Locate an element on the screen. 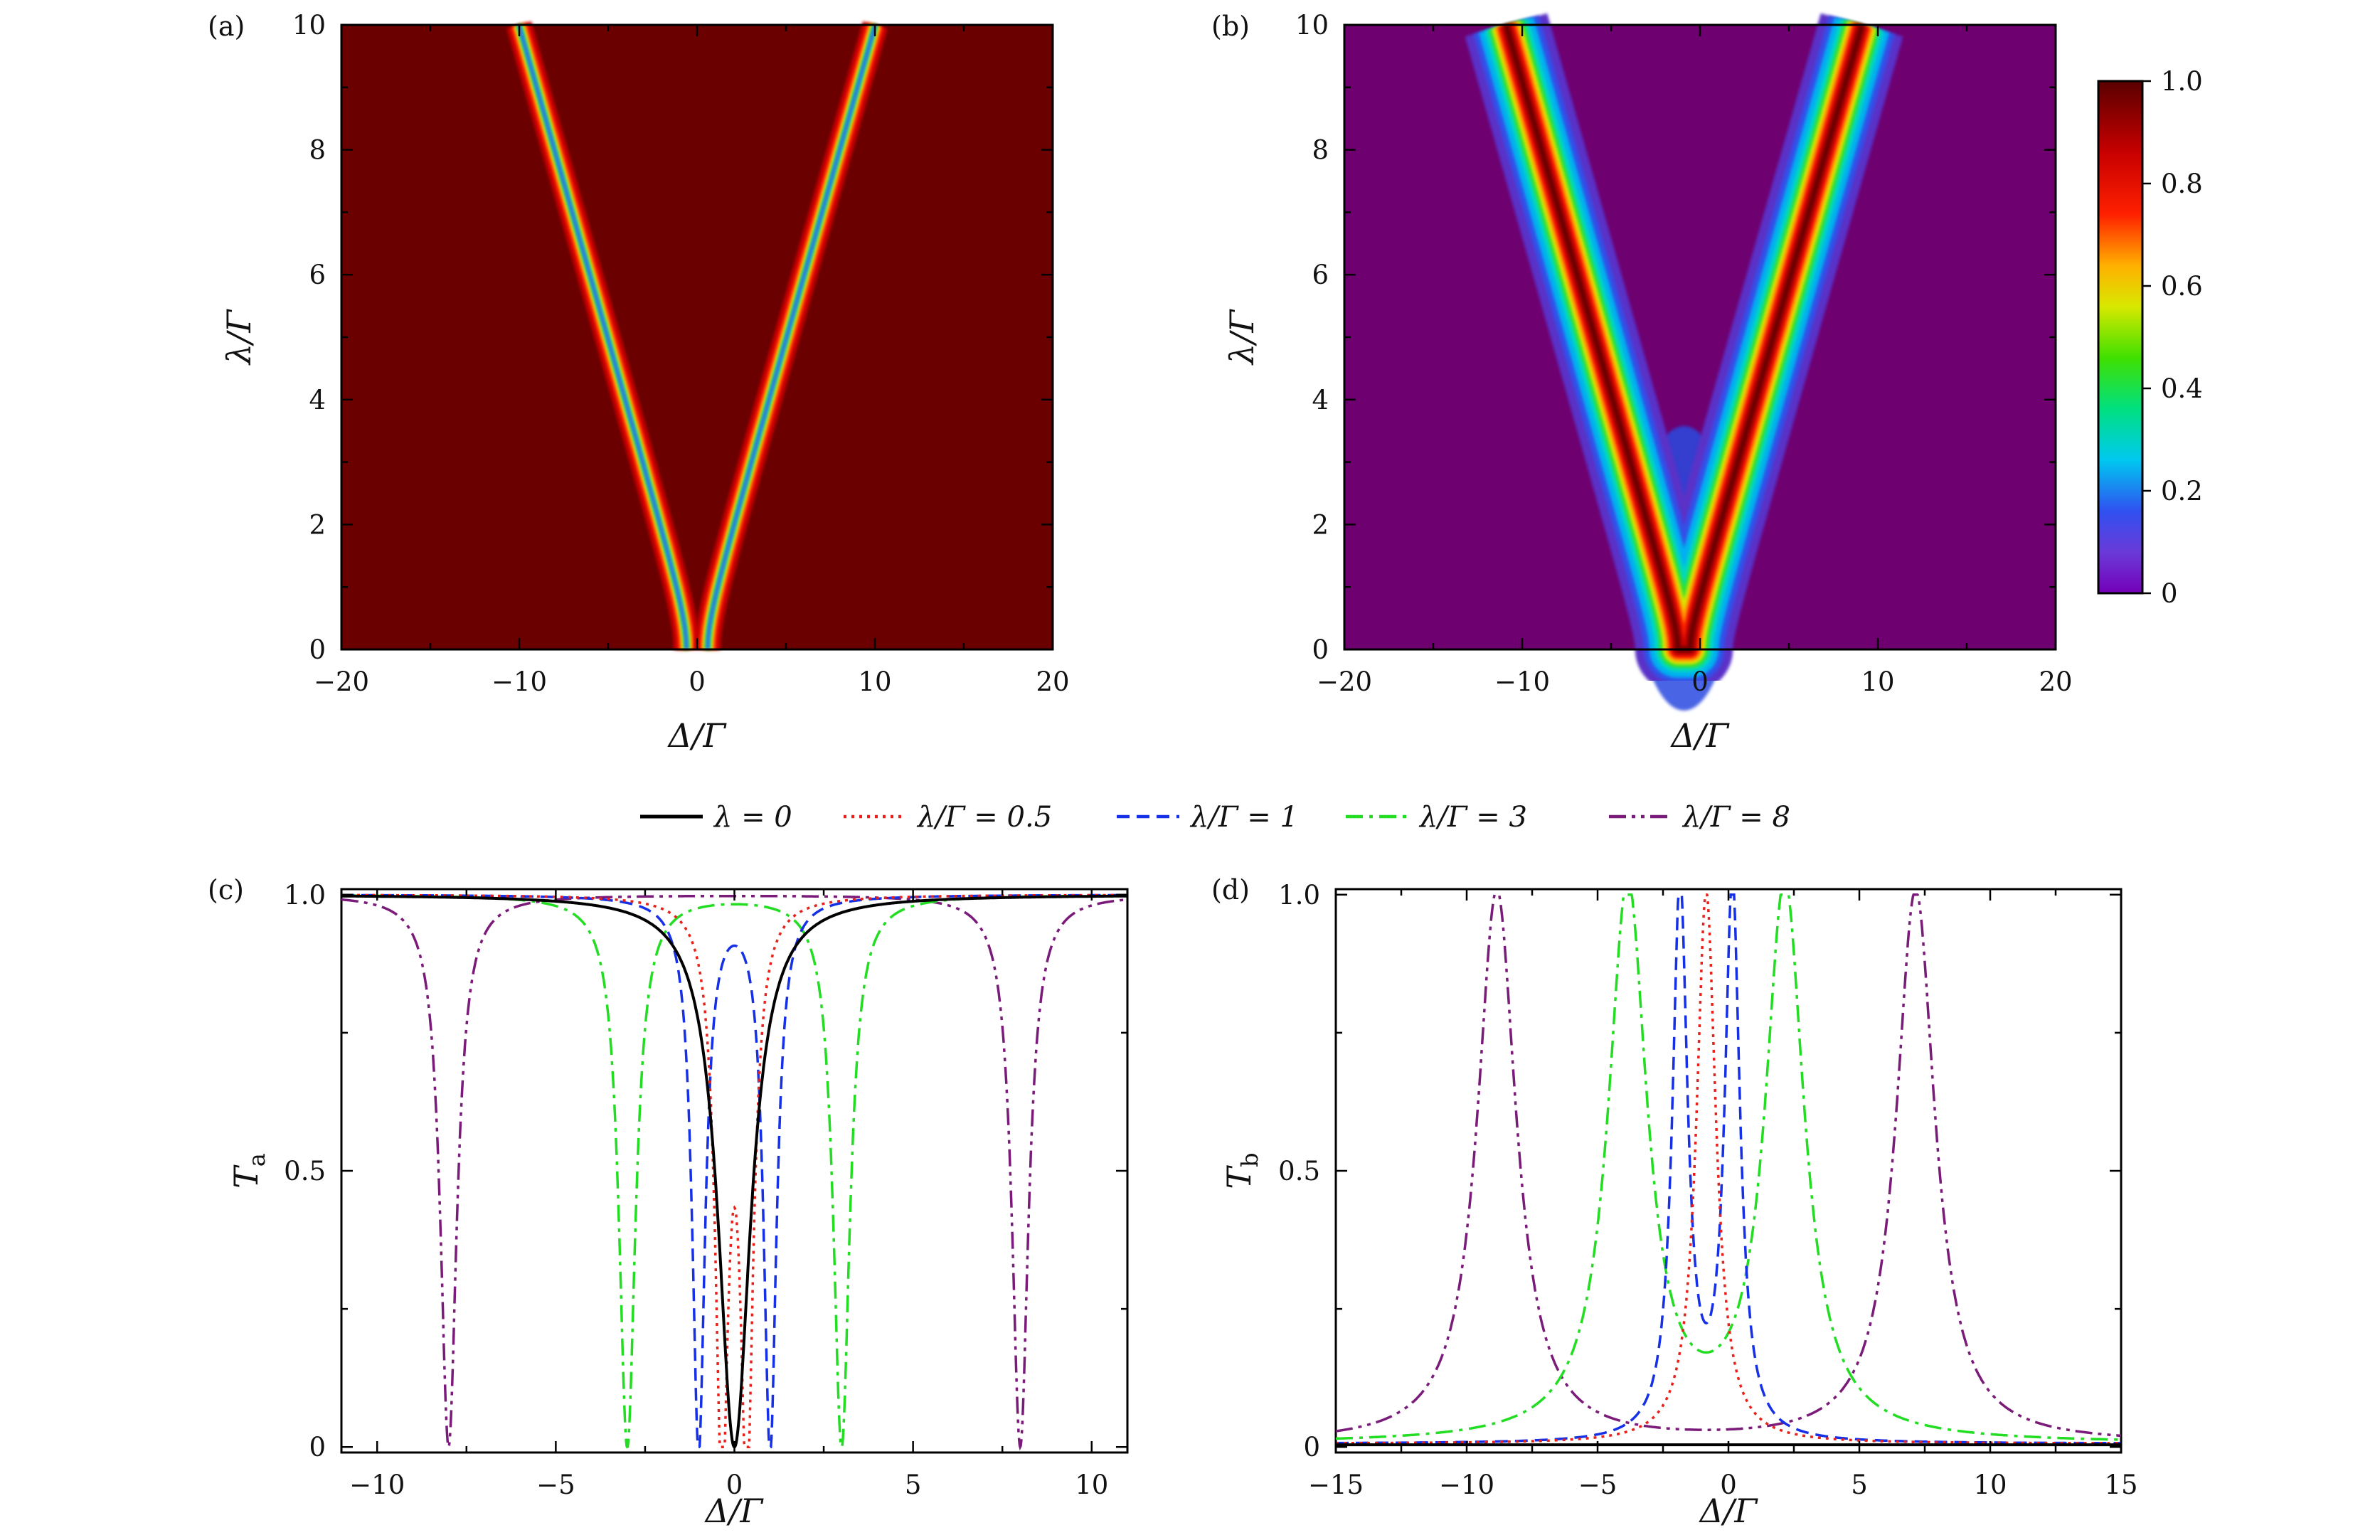 Image resolution: width=2380 pixels, height=1540 pixels. panel-b-ytick-label: 0 is located at coordinates (1320, 649).